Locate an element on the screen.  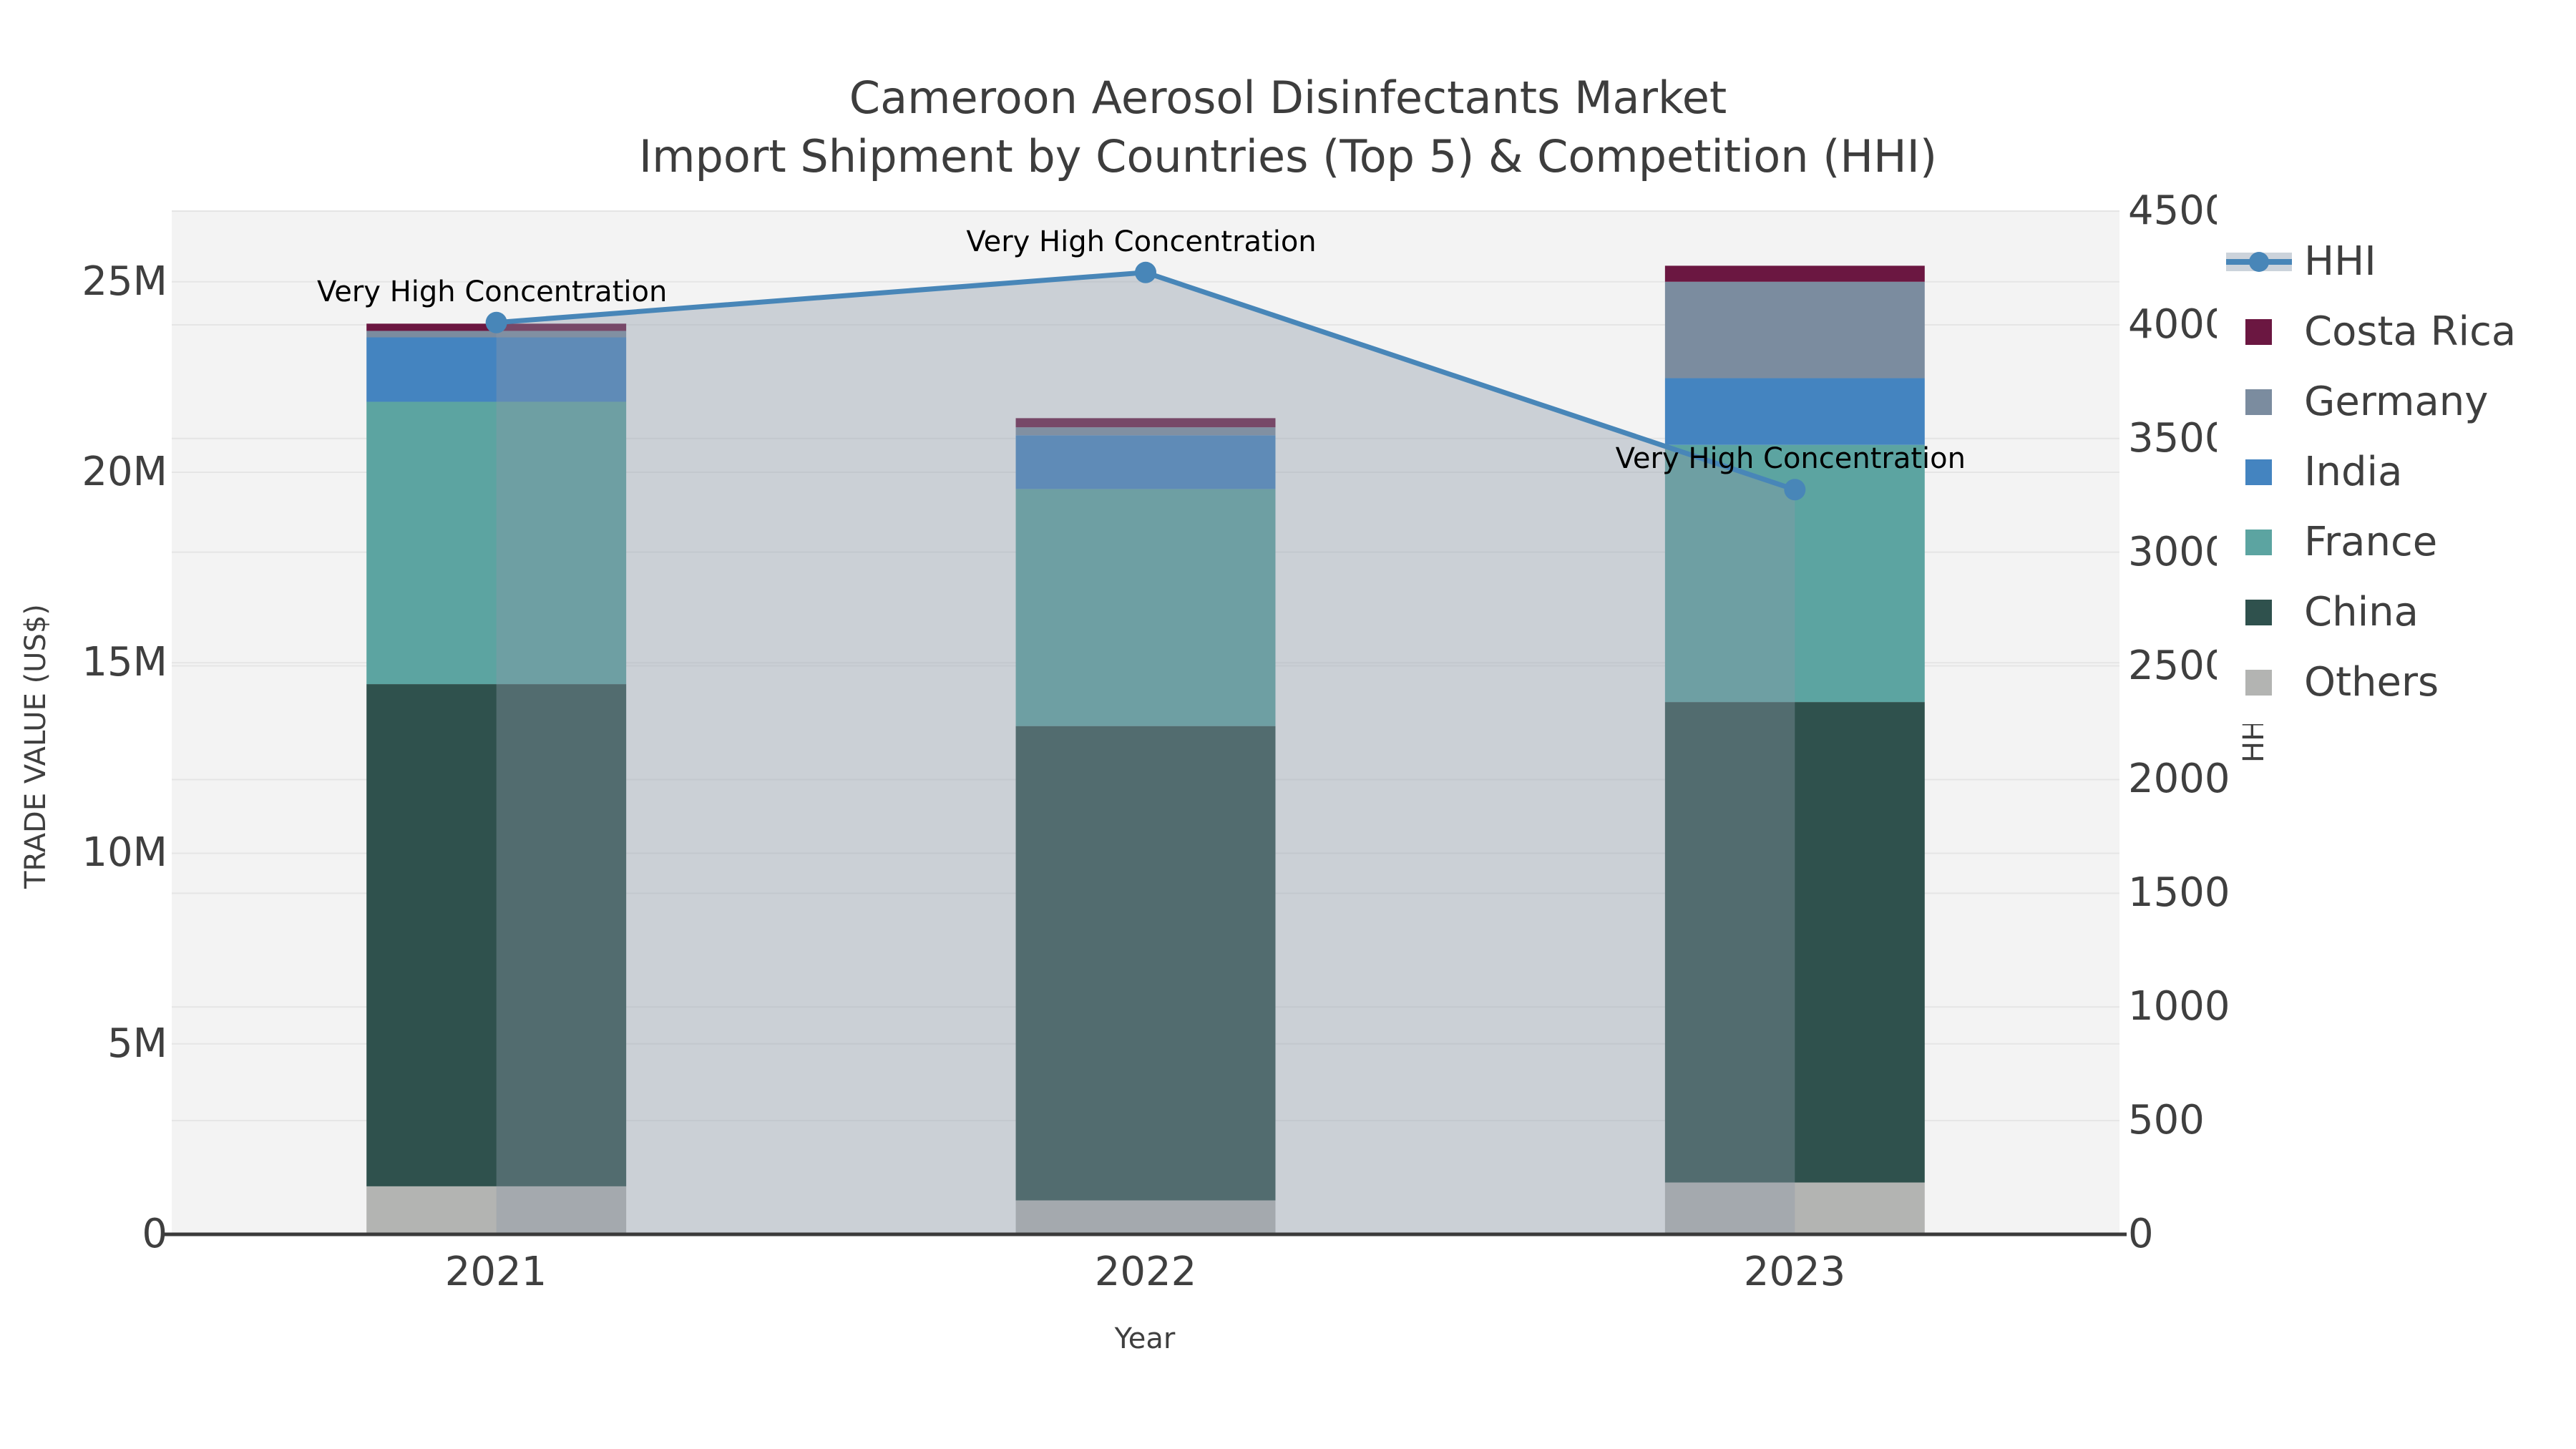
costa-rica-swatch is located at coordinates (2258, 332).